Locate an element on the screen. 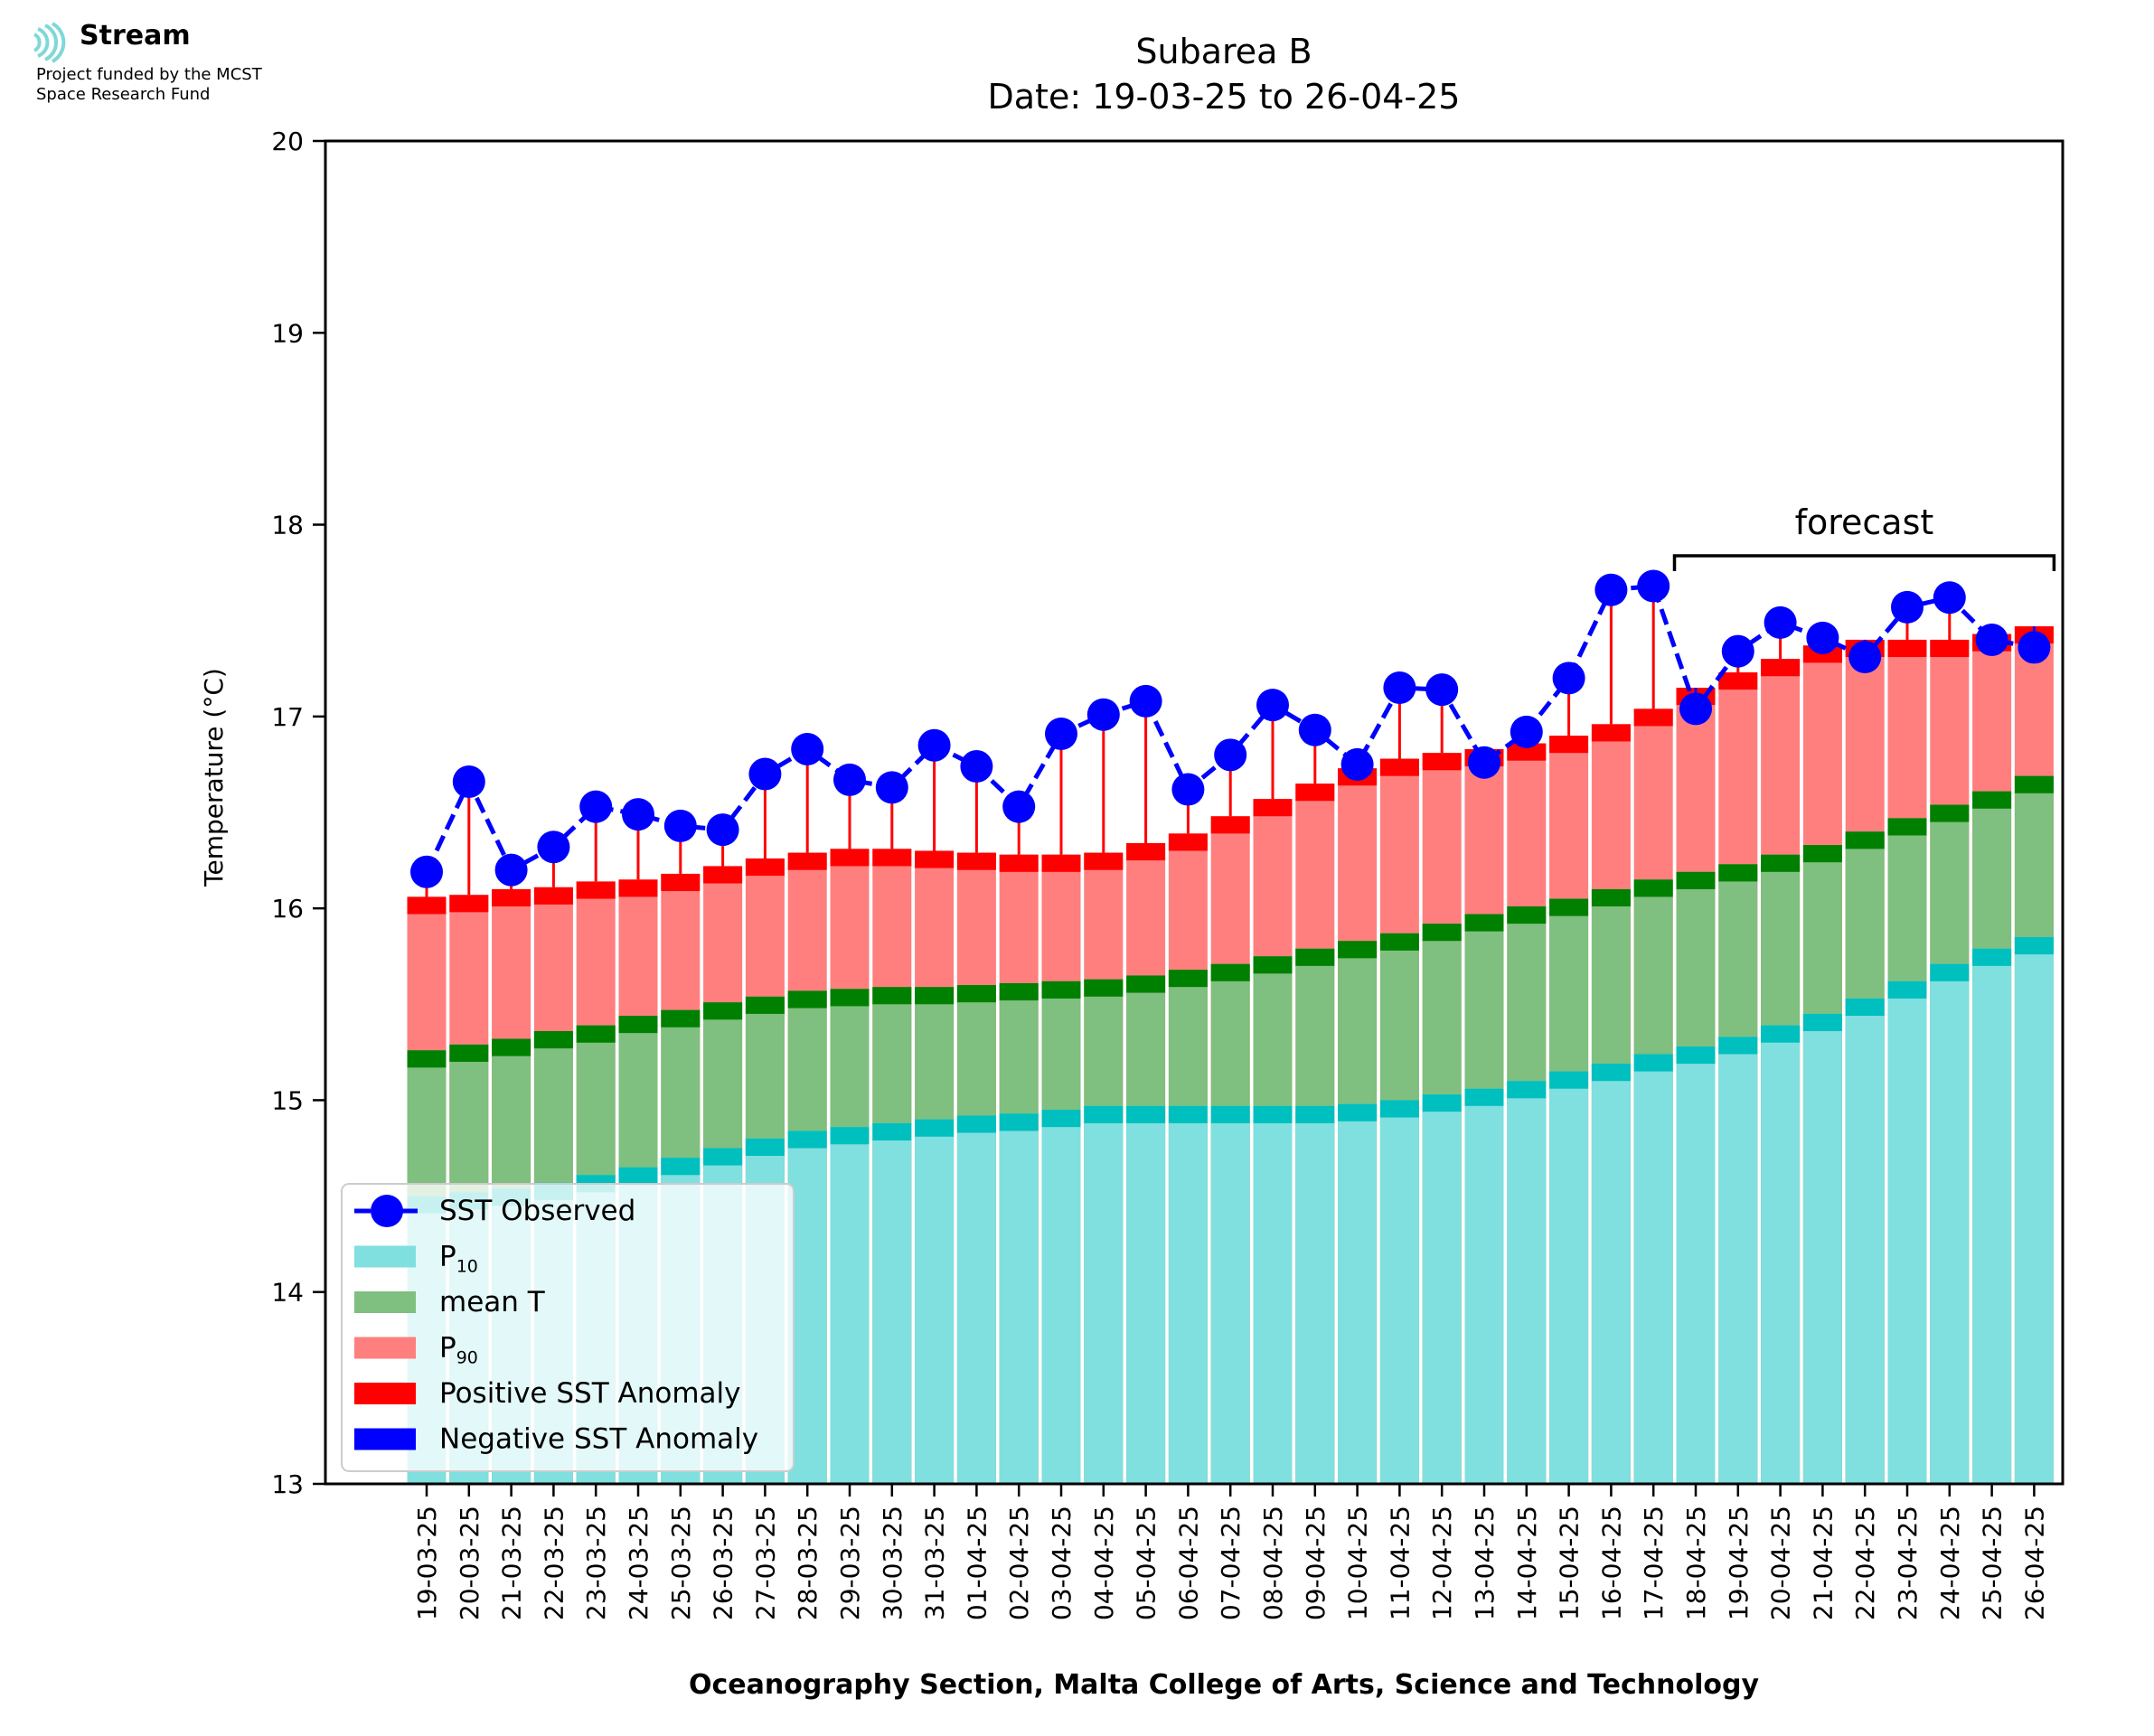  x-tick-label: 13-04-25 is located at coordinates (1485, 1563).